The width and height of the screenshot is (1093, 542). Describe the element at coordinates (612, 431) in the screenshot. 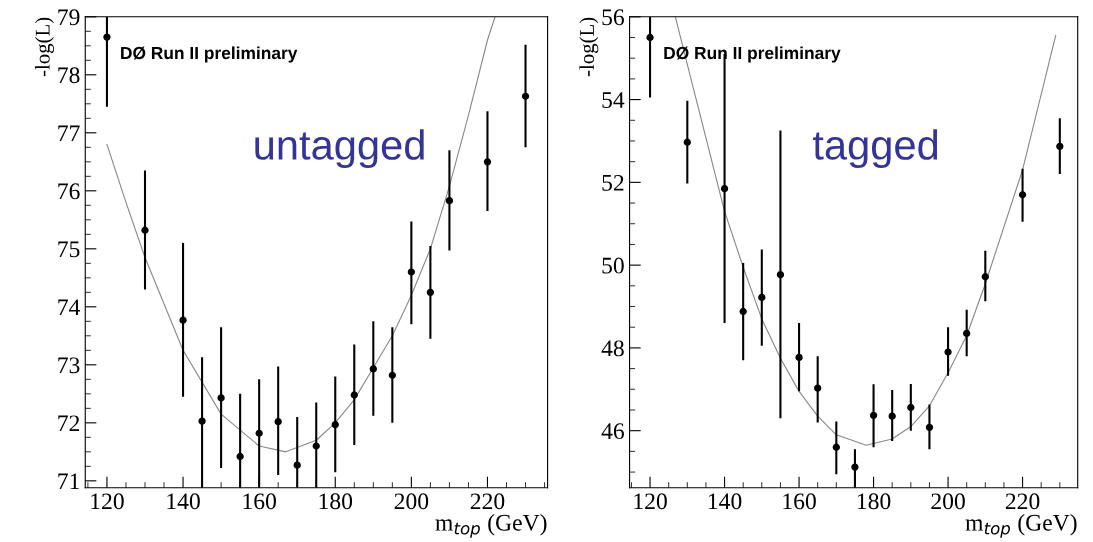

I see `y-tick-label: 46` at that location.